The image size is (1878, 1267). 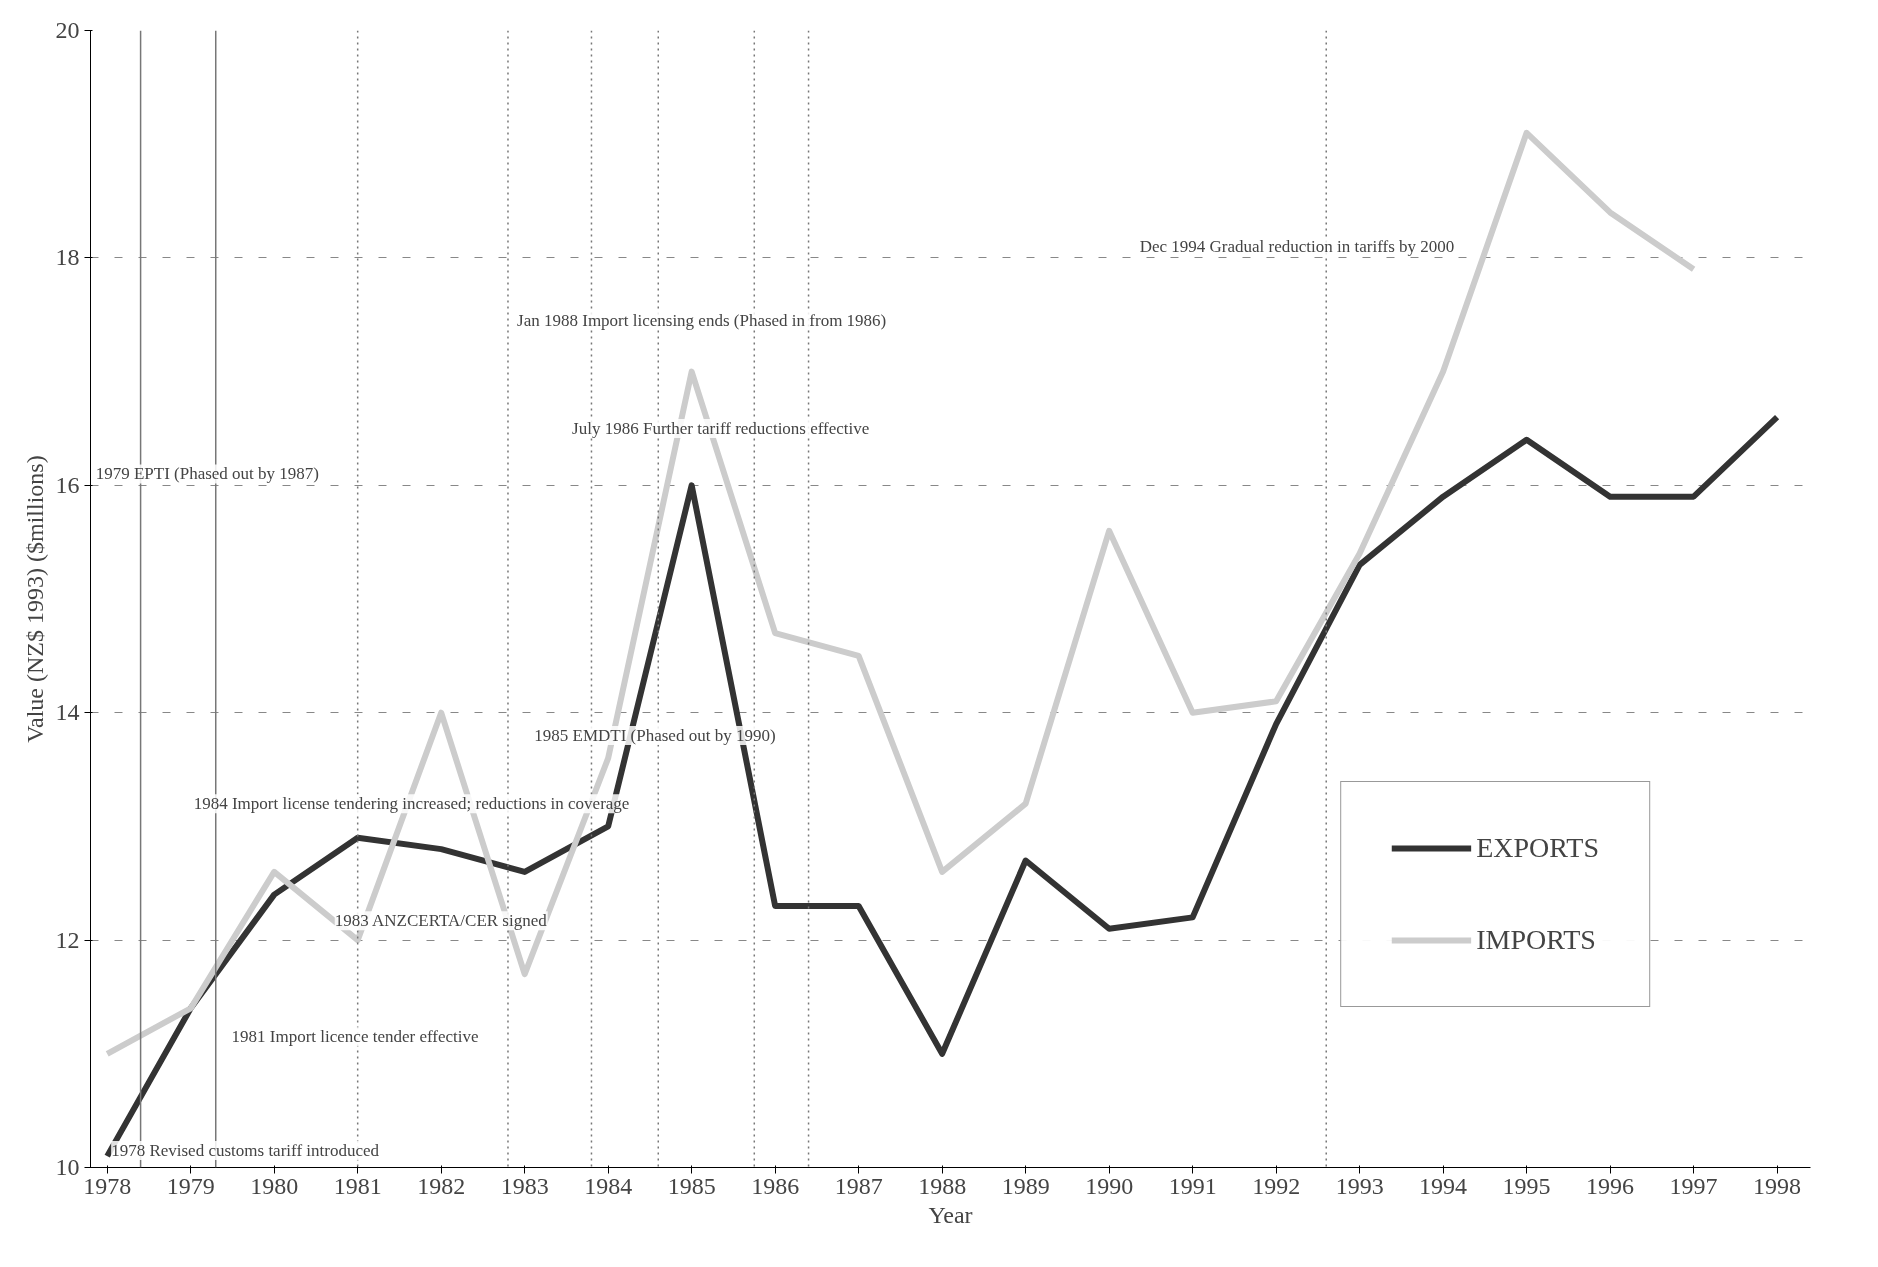 I want to click on x-tick-label: 1983, so click(x=524, y=1185).